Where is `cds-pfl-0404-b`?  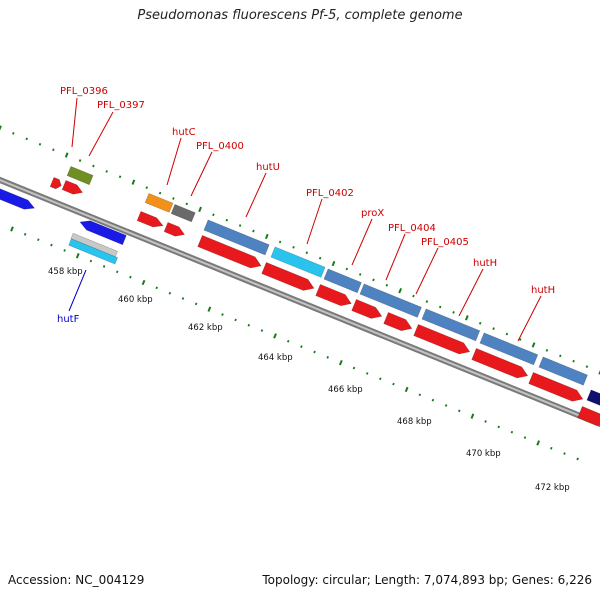
cds-pfl-0404-b is located at coordinates (398, 322).